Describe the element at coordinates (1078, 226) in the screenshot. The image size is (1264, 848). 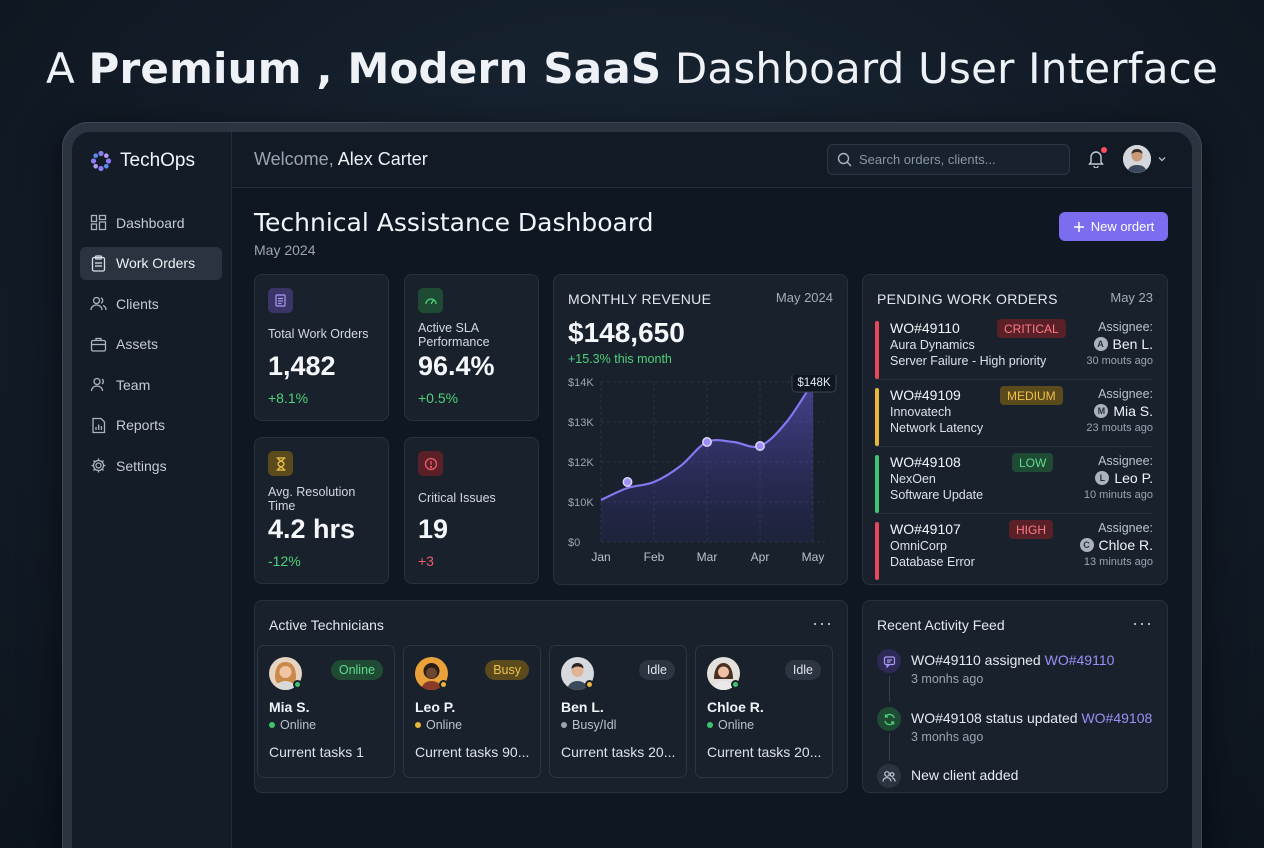
I see `plus-icon` at that location.